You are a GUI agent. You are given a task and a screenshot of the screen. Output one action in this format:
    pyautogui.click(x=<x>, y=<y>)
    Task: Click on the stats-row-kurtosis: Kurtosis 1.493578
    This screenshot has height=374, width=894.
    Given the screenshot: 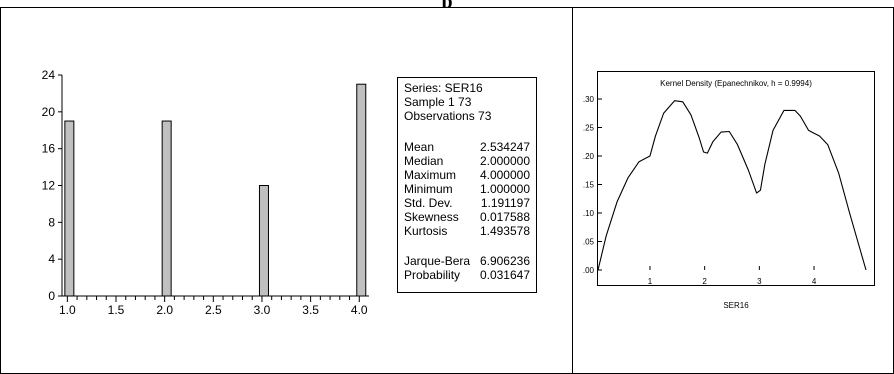 What is the action you would take?
    pyautogui.click(x=467, y=231)
    